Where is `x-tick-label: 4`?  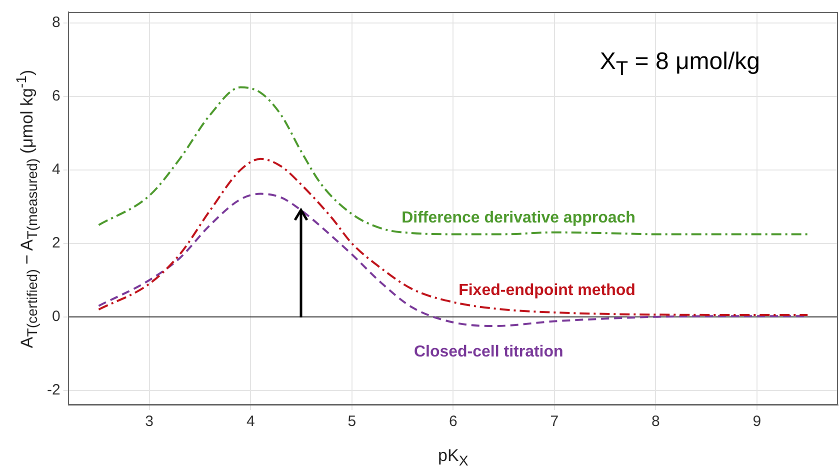 x-tick-label: 4 is located at coordinates (250, 421).